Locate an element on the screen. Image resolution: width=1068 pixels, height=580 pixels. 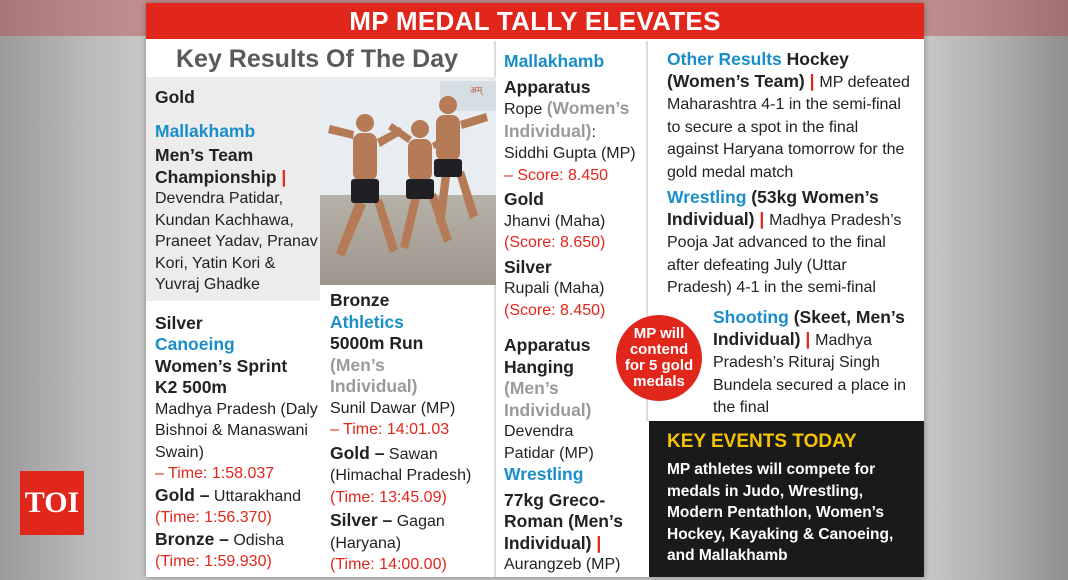
svg-text: अम् is located at coordinates (477, 90).